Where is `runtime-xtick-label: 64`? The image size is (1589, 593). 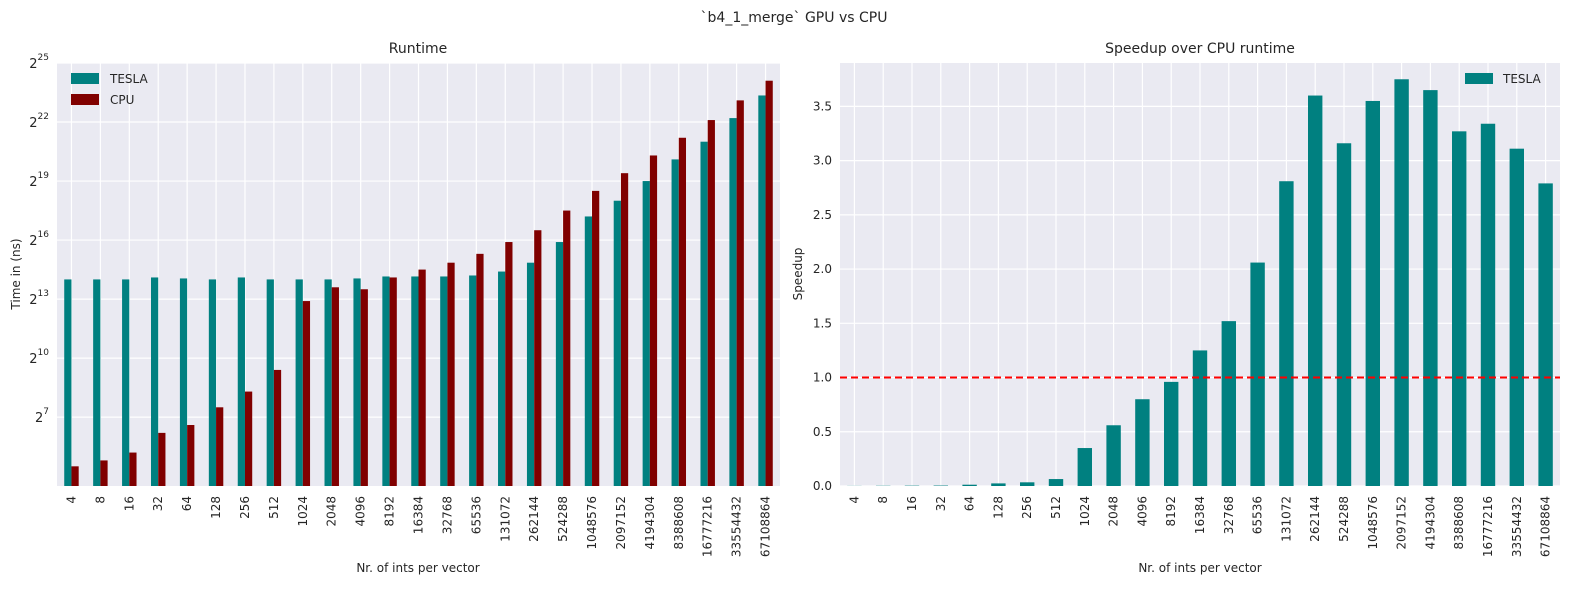
runtime-xtick-label: 64 is located at coordinates (187, 503).